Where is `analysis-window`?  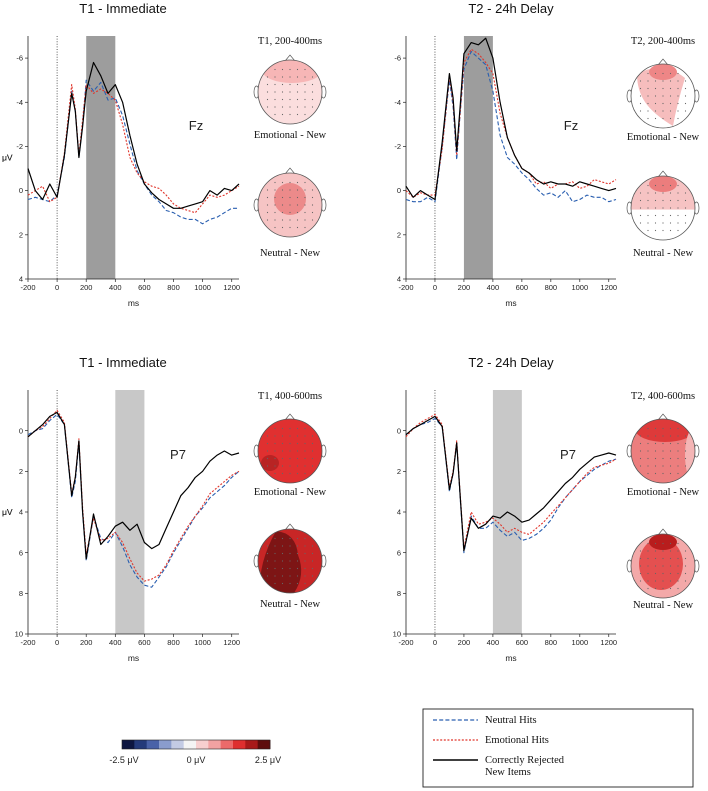 analysis-window is located at coordinates (478, 157).